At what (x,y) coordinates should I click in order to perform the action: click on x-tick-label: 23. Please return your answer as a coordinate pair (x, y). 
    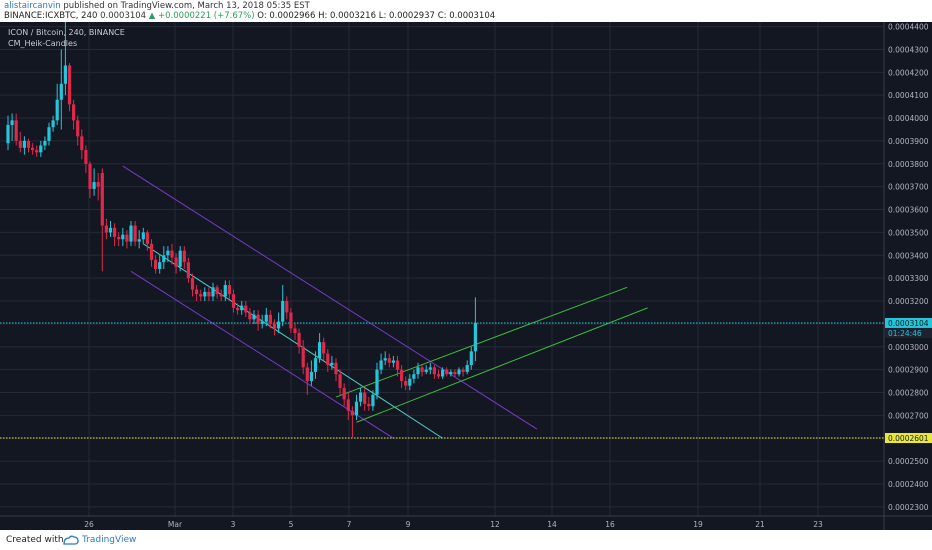
    Looking at the image, I should click on (818, 524).